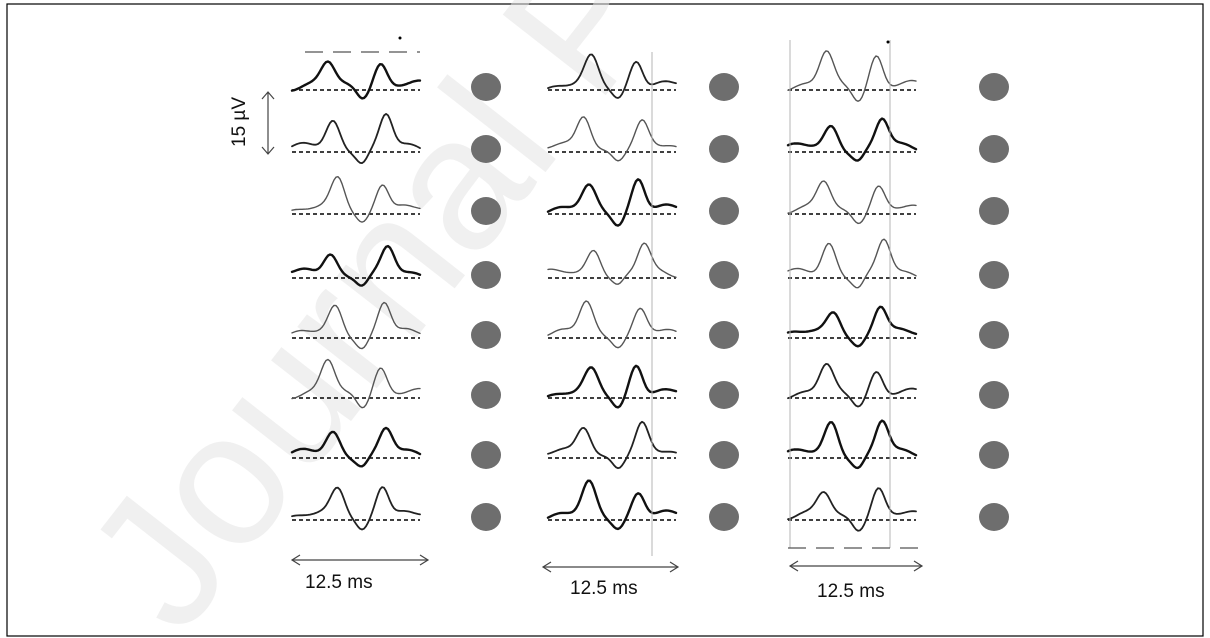 The image size is (1210, 638). I want to click on time-scale-bars: 12.5 ms 12.5 ms 12.5 ms, so click(607, 578).